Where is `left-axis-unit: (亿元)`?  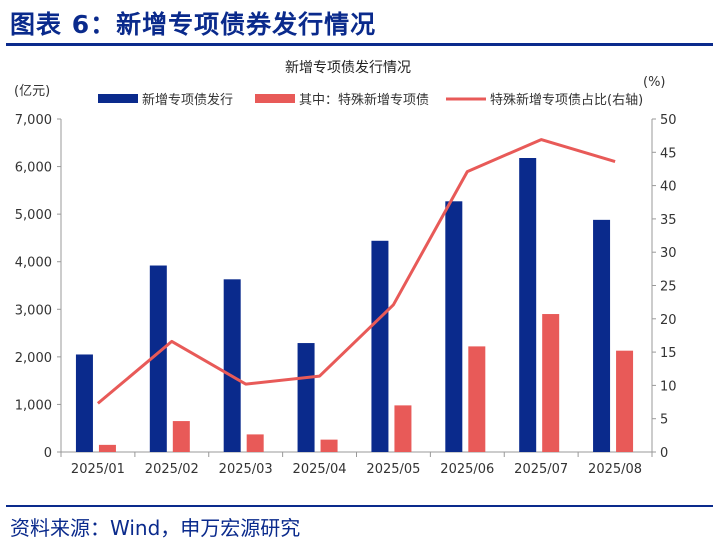
left-axis-unit: (亿元) is located at coordinates (32, 91).